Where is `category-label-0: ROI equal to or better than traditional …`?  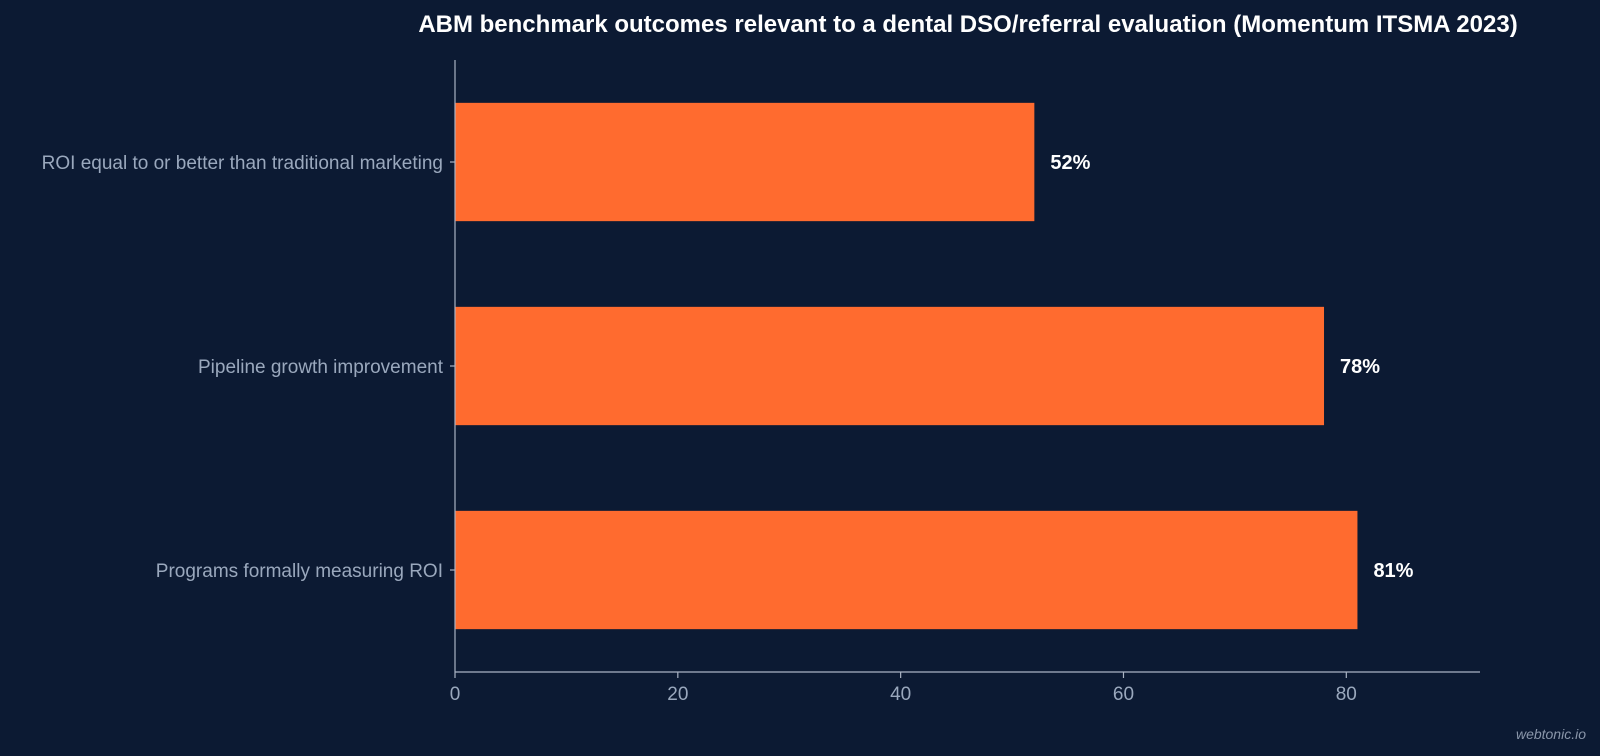 category-label-0: ROI equal to or better than traditional … is located at coordinates (242, 163).